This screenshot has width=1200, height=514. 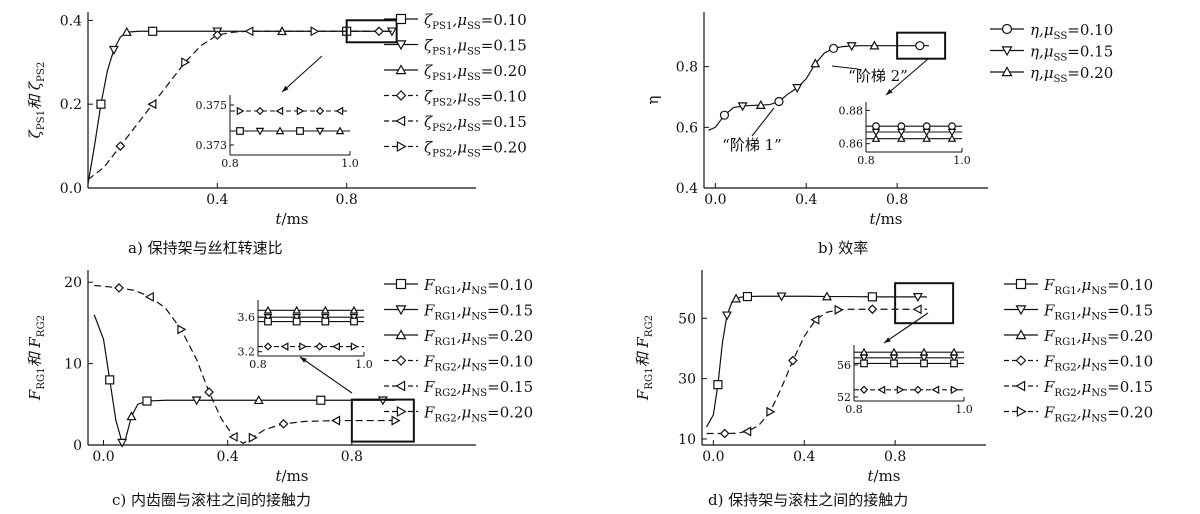 I want to click on legend-label: ζPS1​,μSS​=0.10, so click(x=475, y=21).